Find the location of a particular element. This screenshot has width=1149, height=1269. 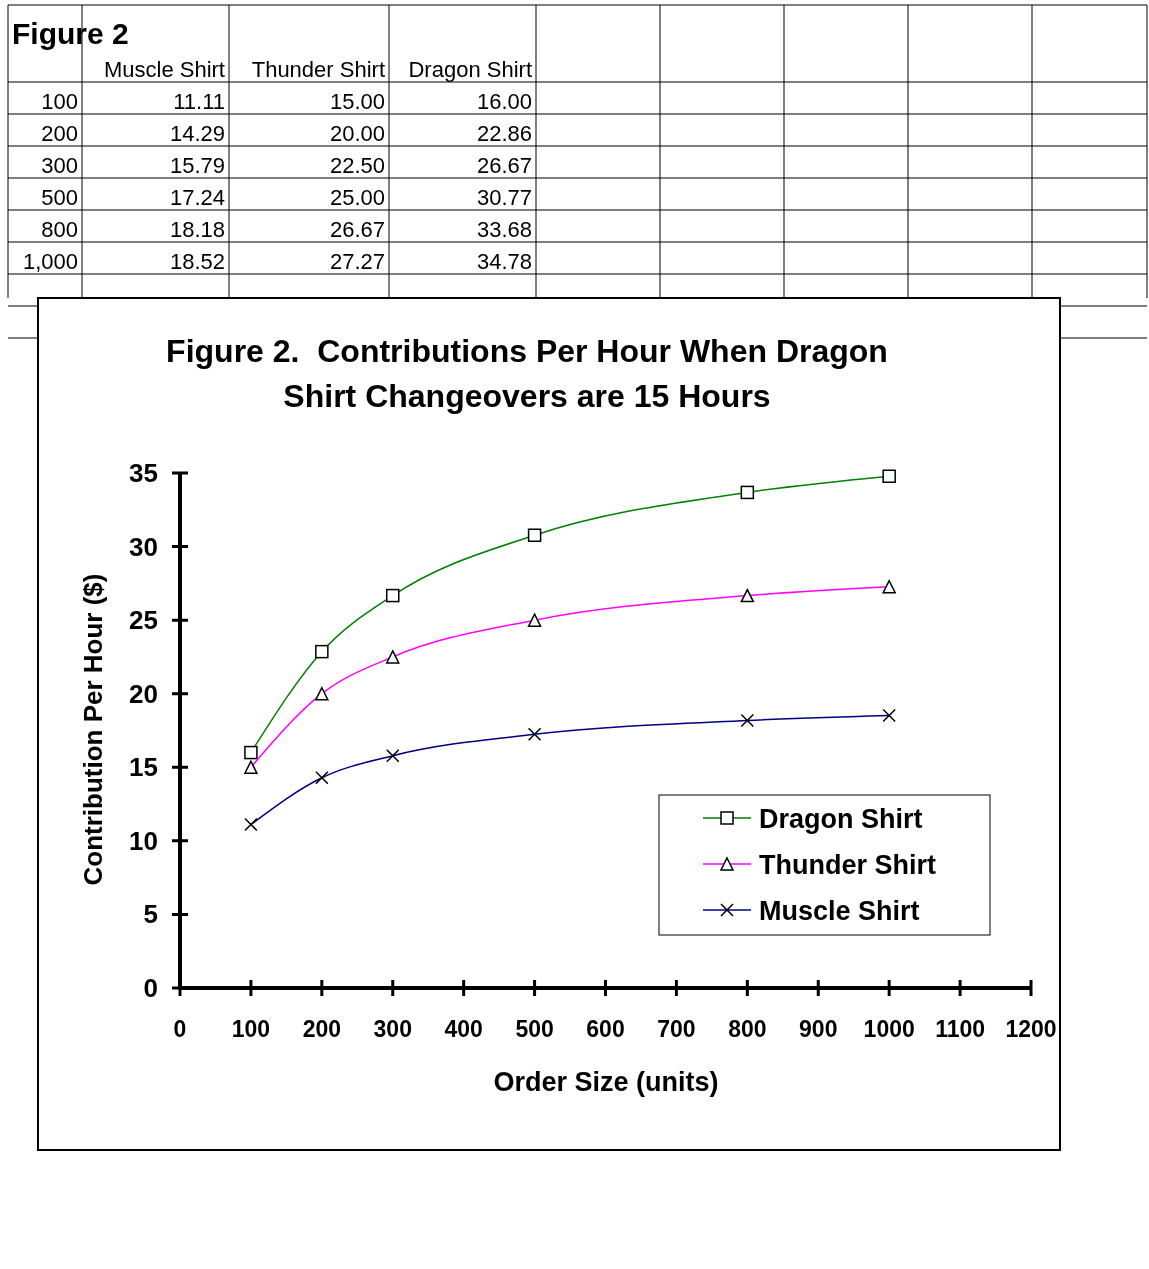

y-tick-label: 35 is located at coordinates (143, 473).